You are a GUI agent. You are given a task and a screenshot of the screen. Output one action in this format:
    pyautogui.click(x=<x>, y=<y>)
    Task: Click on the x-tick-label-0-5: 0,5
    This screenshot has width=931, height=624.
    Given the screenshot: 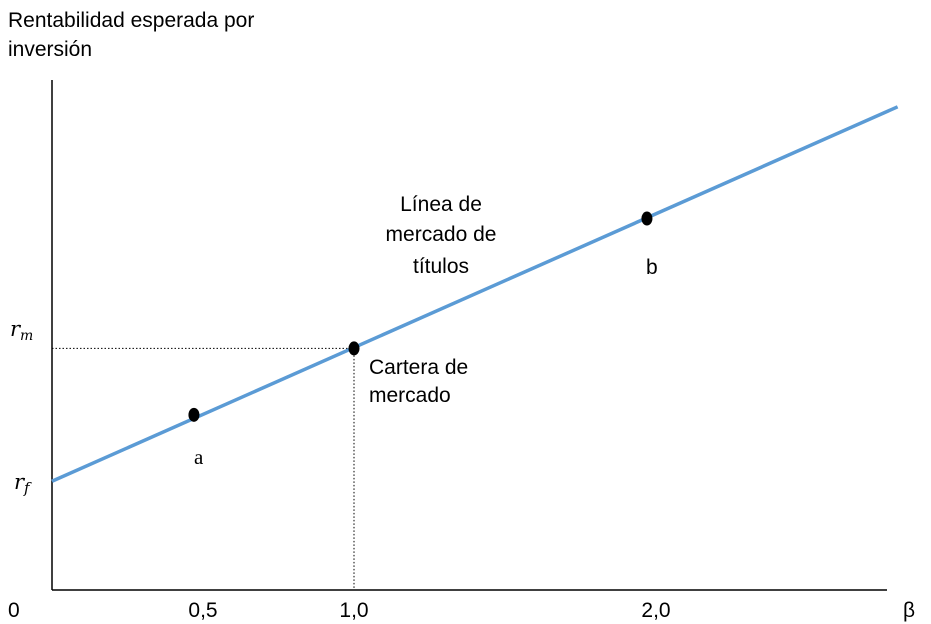 What is the action you would take?
    pyautogui.click(x=202, y=610)
    